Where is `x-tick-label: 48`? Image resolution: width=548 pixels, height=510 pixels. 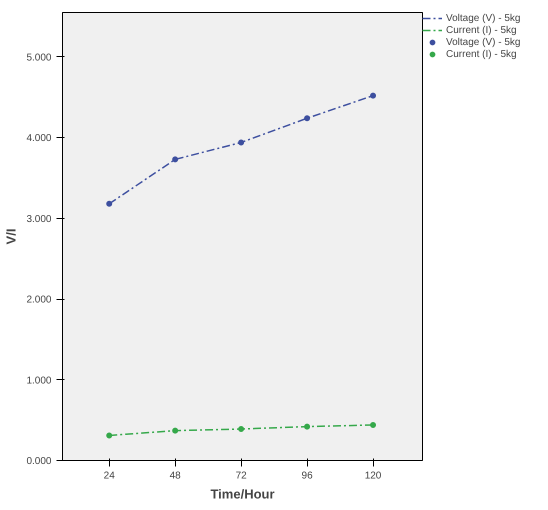 x-tick-label: 48 is located at coordinates (176, 476).